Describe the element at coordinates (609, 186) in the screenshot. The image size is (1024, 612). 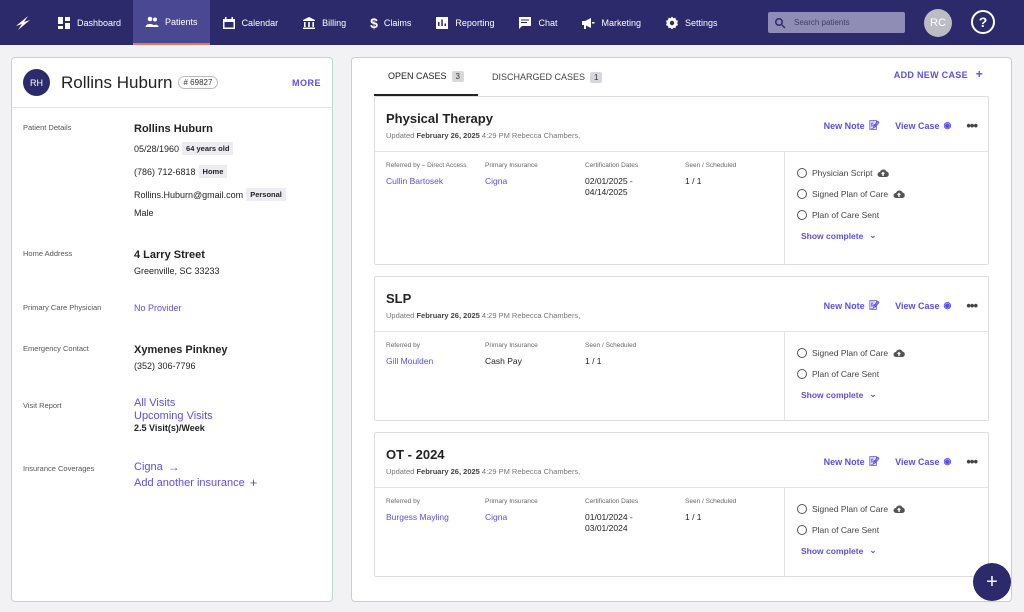
I see `cert-dates: 02/01/2025 - 04/14/2025` at that location.